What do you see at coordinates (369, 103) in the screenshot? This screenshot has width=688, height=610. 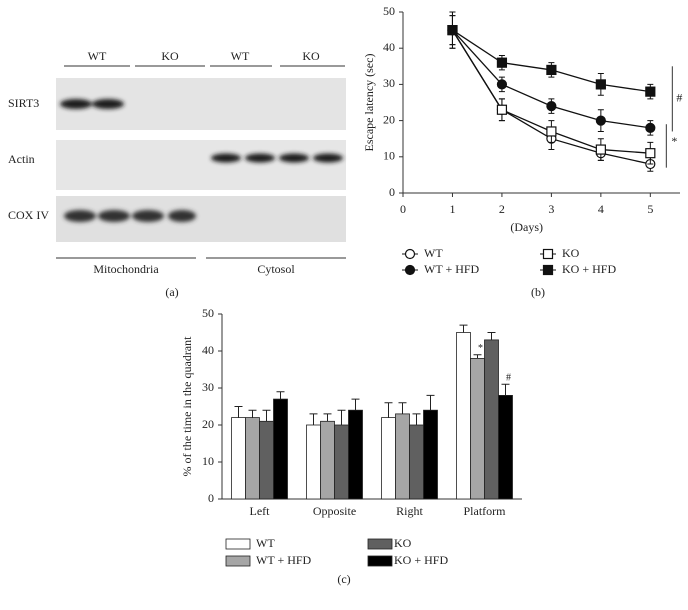 I see `y-axis-label: Escape latency (sec)` at bounding box center [369, 103].